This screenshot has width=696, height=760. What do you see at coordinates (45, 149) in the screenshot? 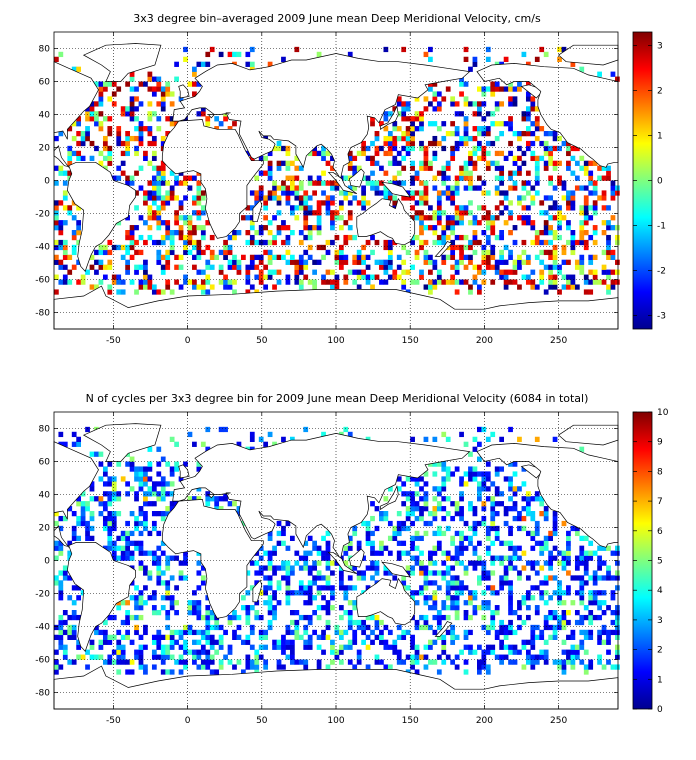
I see `y-tick-label: 20` at bounding box center [45, 149].